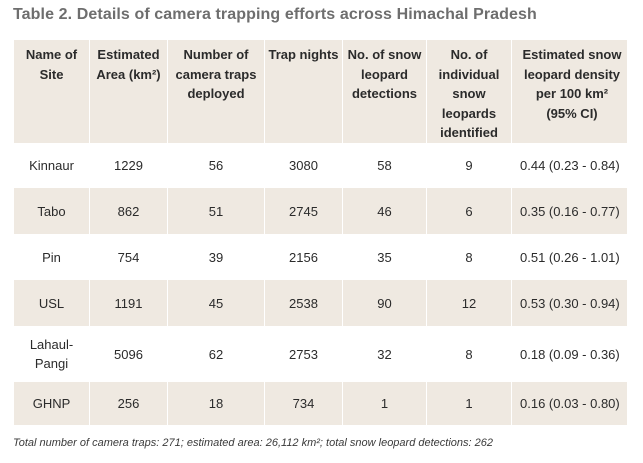  I want to click on cell-site: Lahaul-Pangi, so click(51, 354).